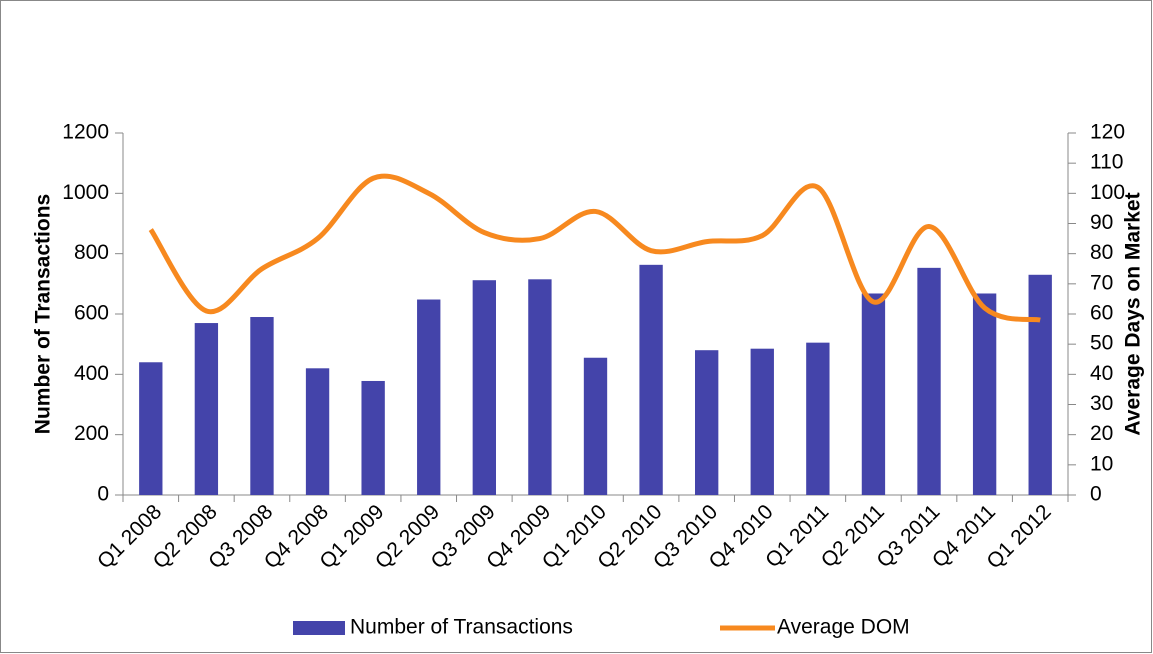  Describe the element at coordinates (319, 628) in the screenshot. I see `legend-swatch` at that location.